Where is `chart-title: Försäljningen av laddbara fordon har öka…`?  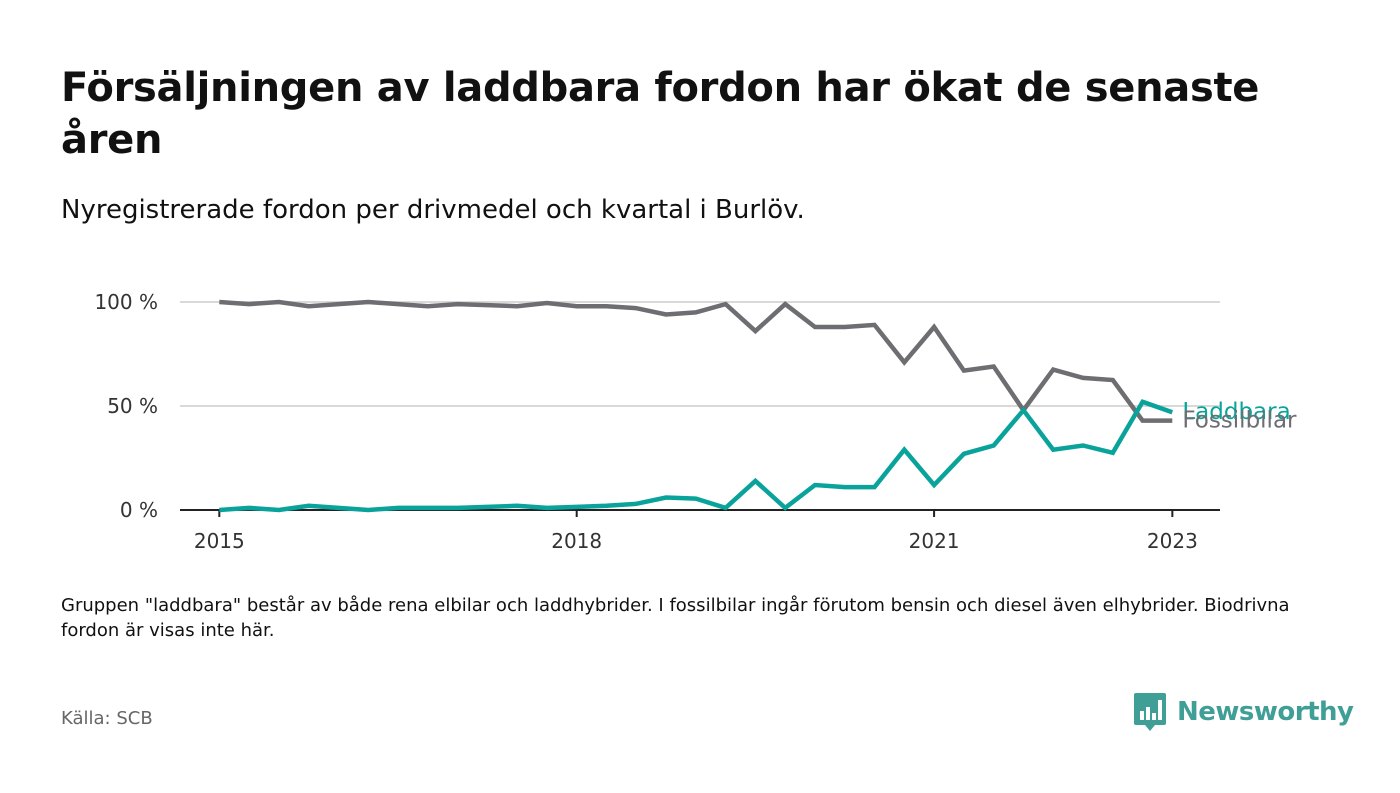 chart-title: Försäljningen av laddbara fordon har öka… is located at coordinates (660, 114).